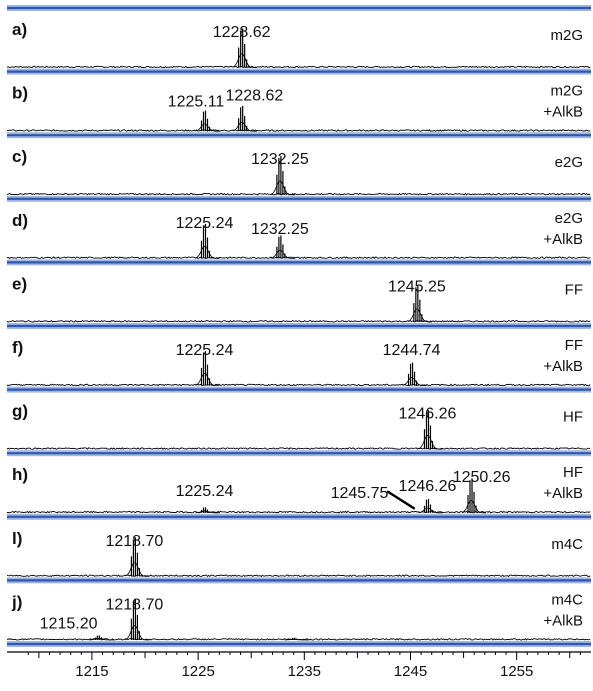  Describe the element at coordinates (91, 671) in the screenshot. I see `x-tick-label: 1215` at that location.